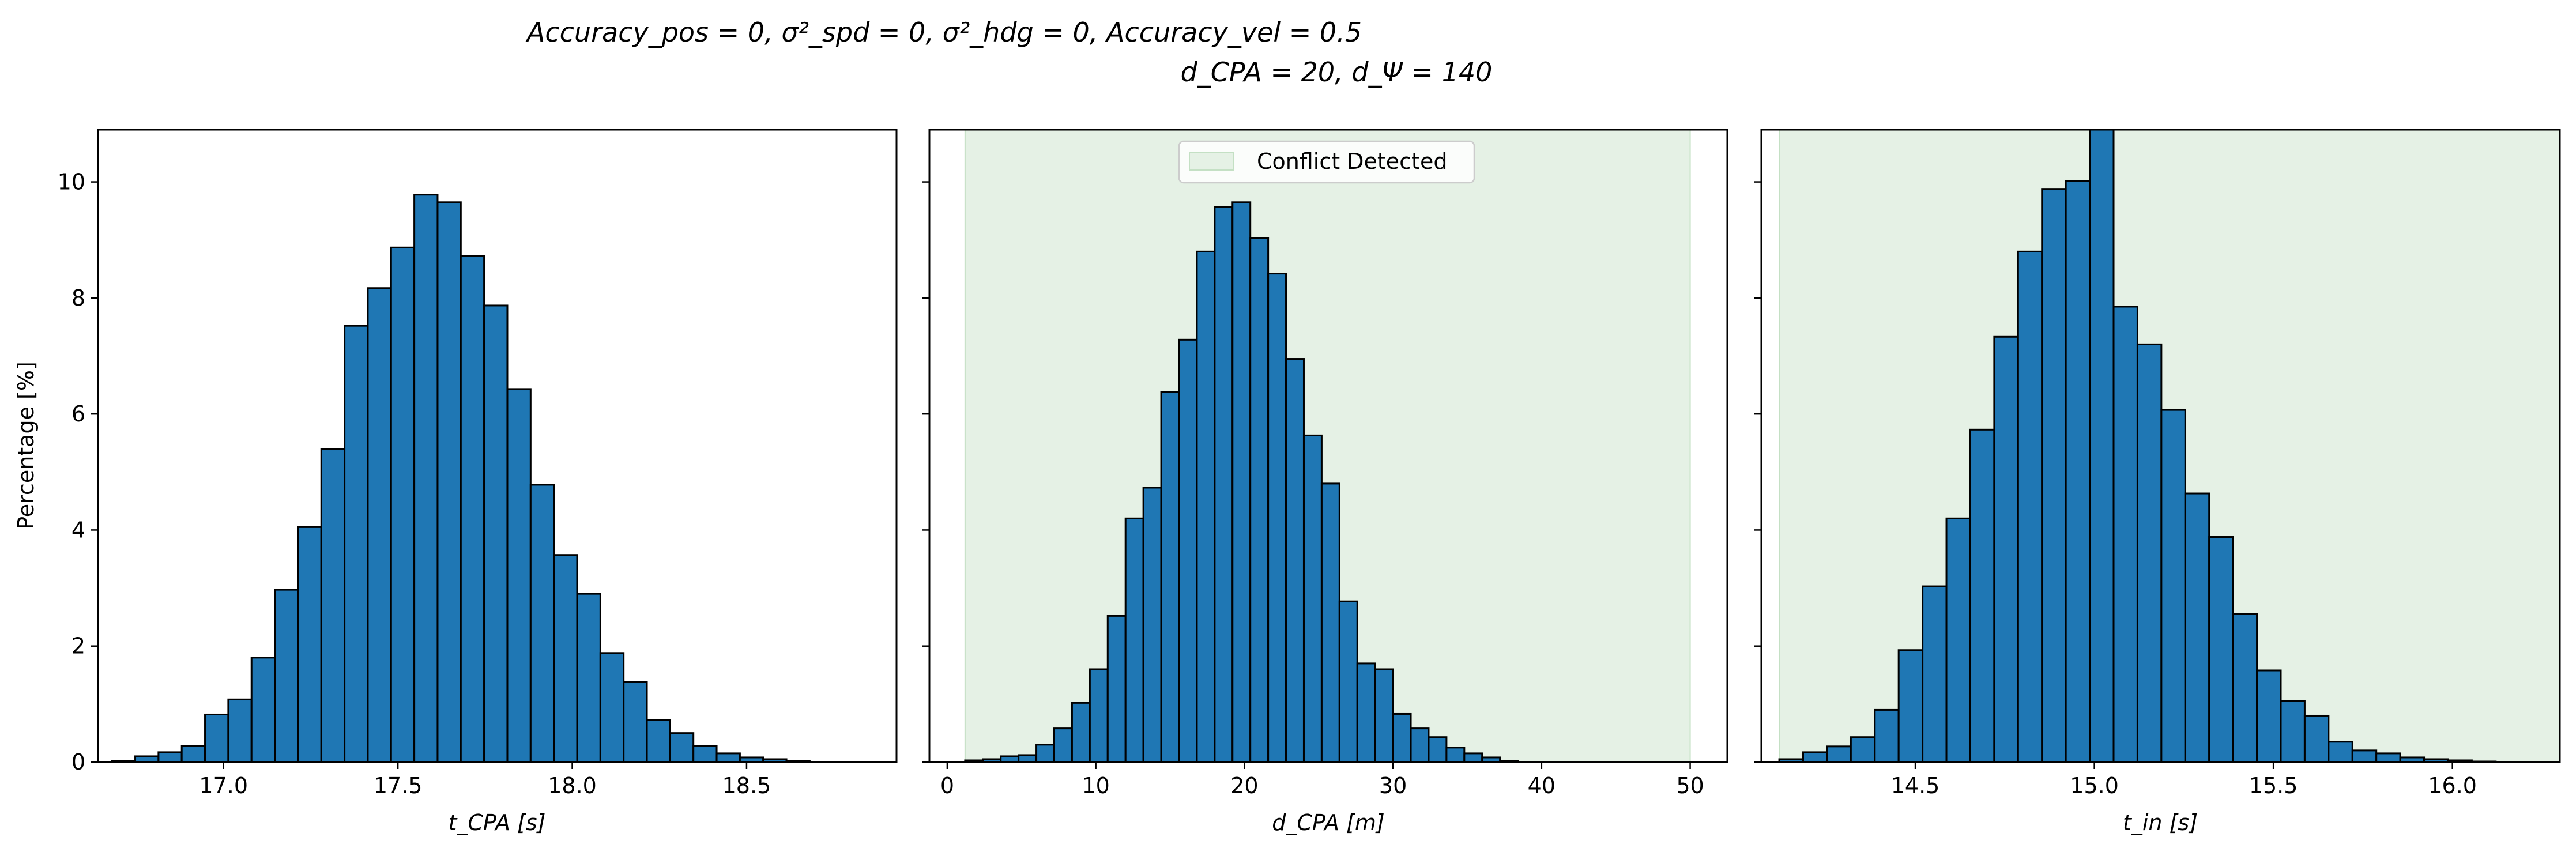  Describe the element at coordinates (78, 647) in the screenshot. I see `y-tick-label: 2` at that location.